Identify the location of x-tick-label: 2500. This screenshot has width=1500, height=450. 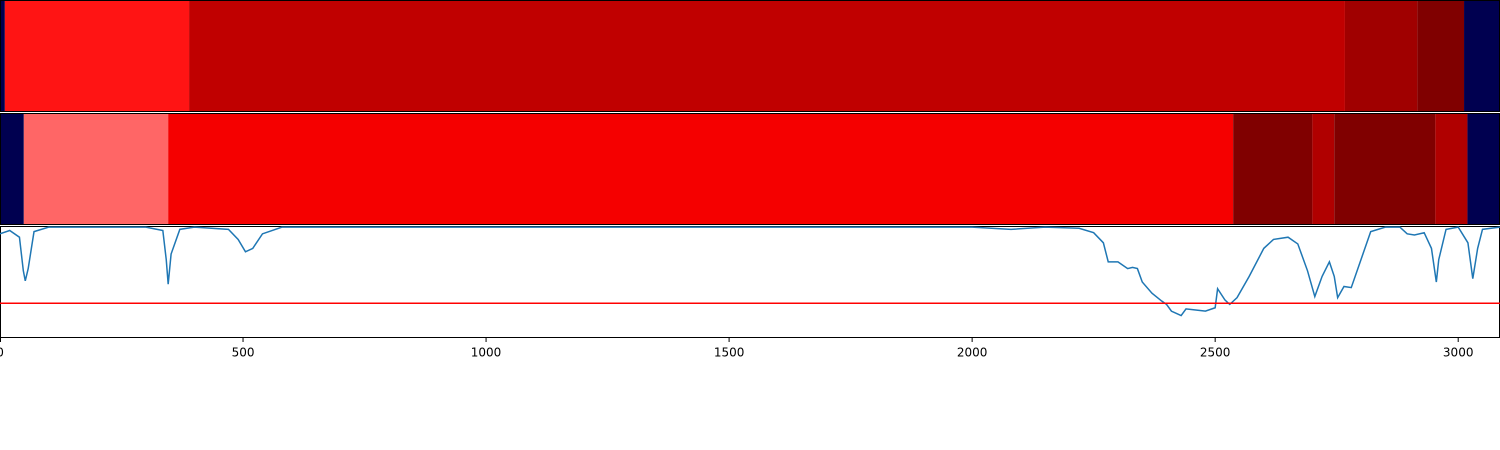
(1215, 353).